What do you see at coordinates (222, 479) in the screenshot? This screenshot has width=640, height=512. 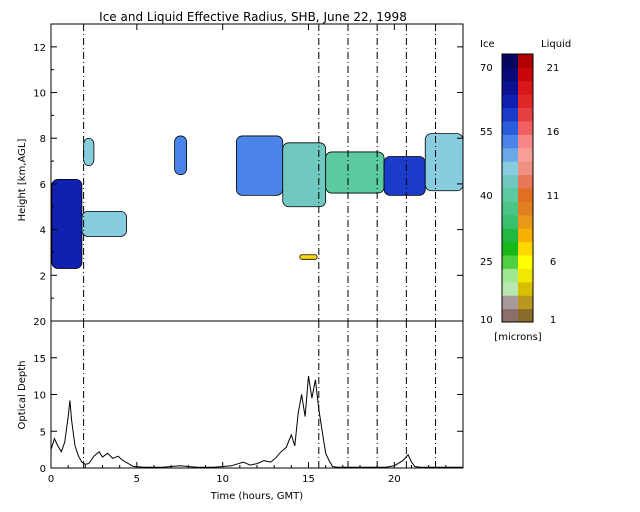 I see `time-tick-label-10: 10` at bounding box center [222, 479].